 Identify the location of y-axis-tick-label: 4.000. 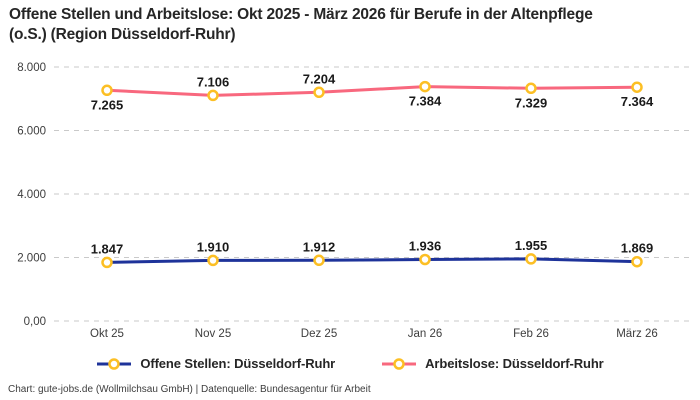
(31, 195).